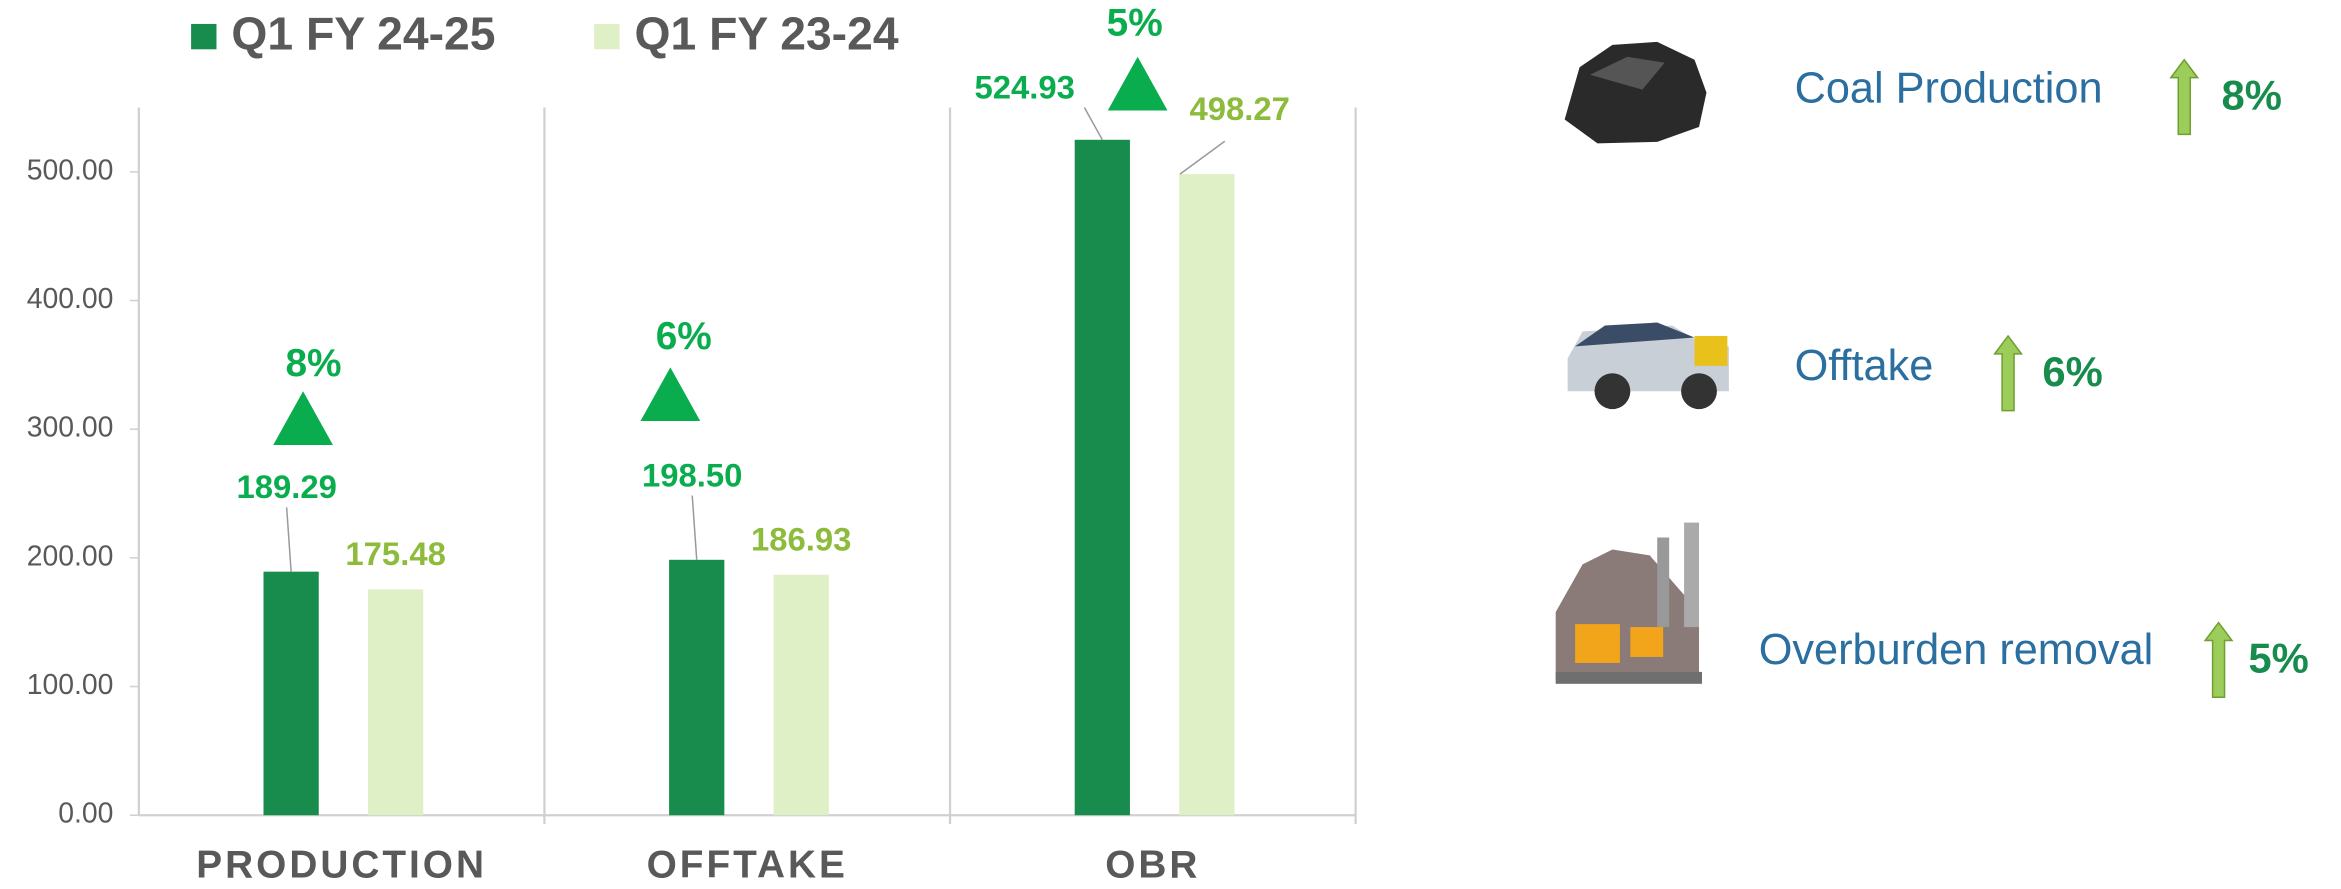 The width and height of the screenshot is (2341, 889). What do you see at coordinates (1152, 865) in the screenshot?
I see `x-tick-label: OBR` at bounding box center [1152, 865].